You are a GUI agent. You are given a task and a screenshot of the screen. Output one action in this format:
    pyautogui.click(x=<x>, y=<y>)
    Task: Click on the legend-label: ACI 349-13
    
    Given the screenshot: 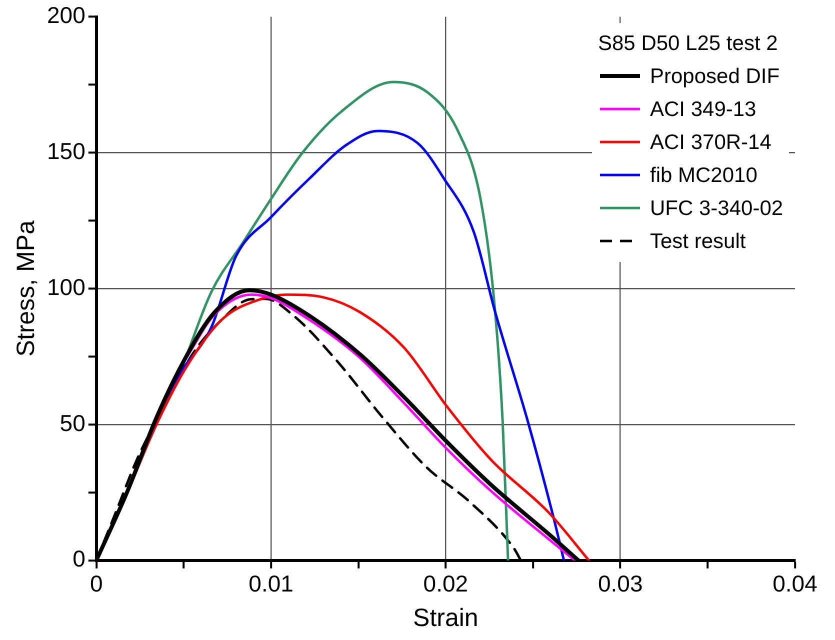 What is the action you would take?
    pyautogui.click(x=703, y=109)
    